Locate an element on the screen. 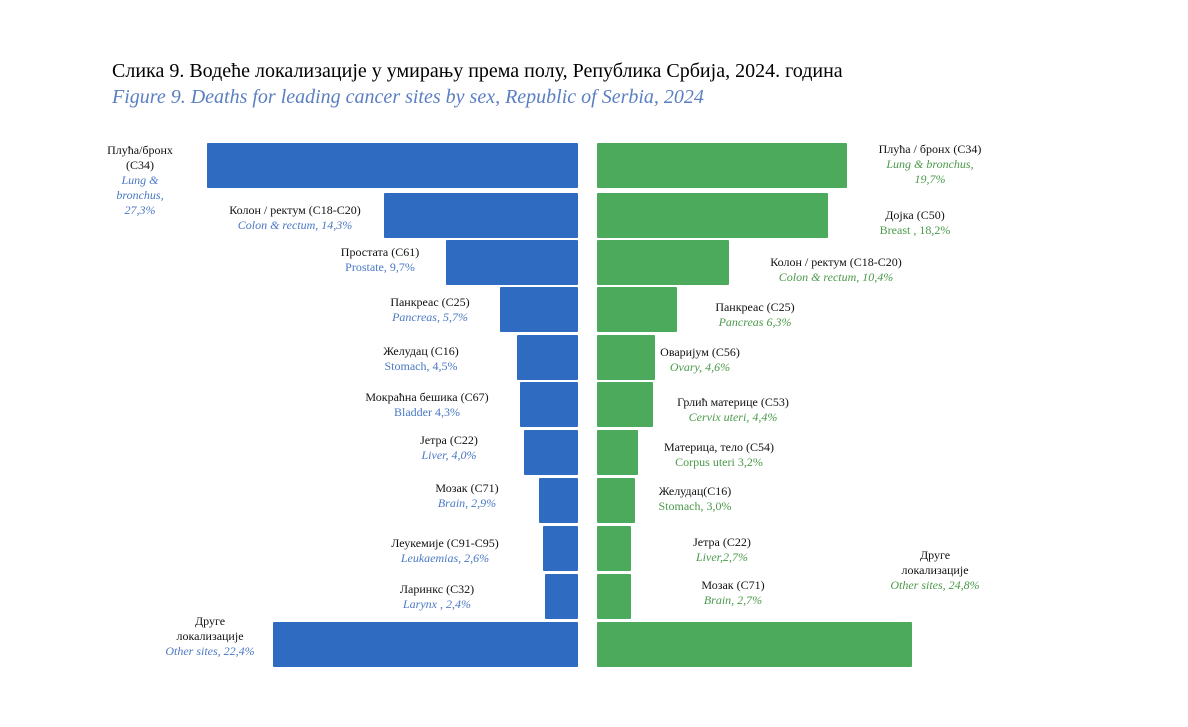 Image resolution: width=1188 pixels, height=727 pixels. male-bar-label: Друге локализације Other sites, 22,4% is located at coordinates (210, 636).